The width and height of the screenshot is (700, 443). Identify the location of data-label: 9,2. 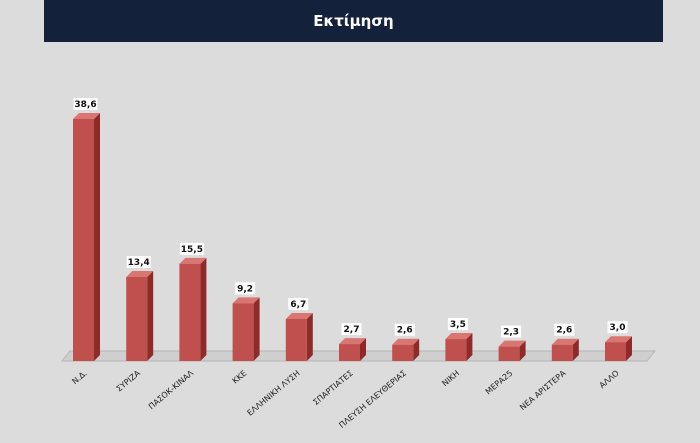
(245, 289).